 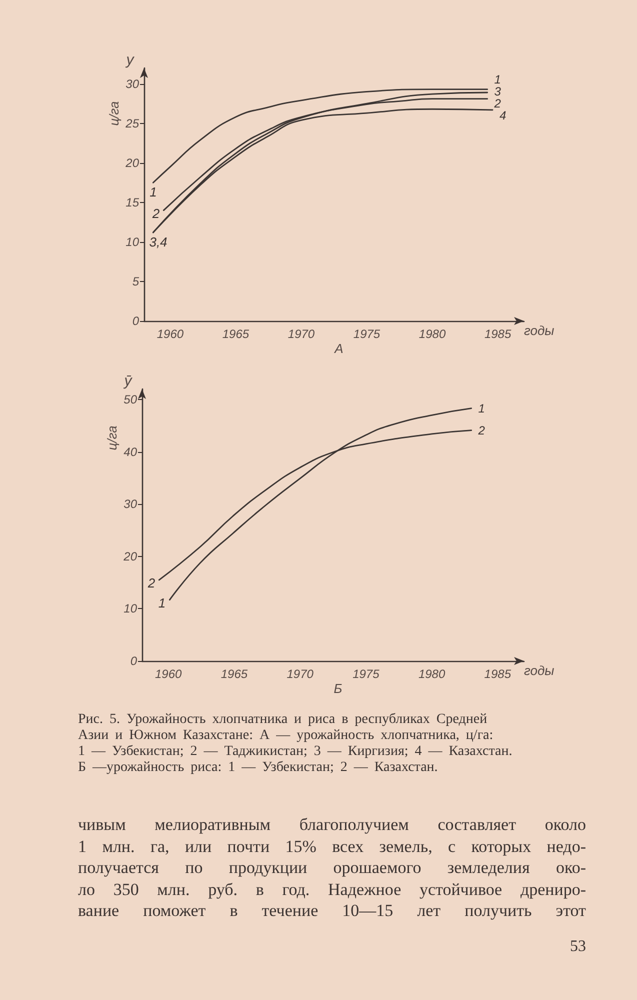 What do you see at coordinates (133, 202) in the screenshot?
I see `y-tick-label: 15` at bounding box center [133, 202].